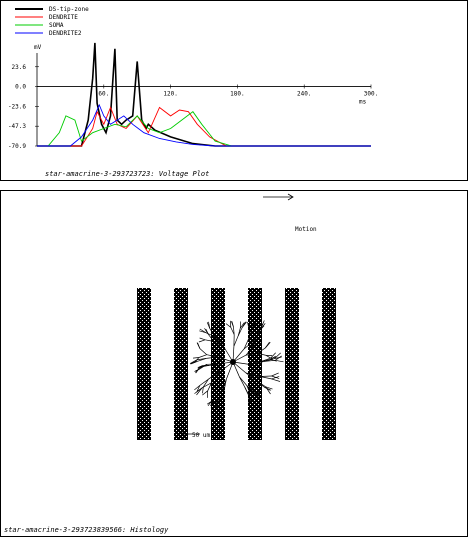 The height and width of the screenshot is (540, 468). I want to click on legend-label: DS-tip-zone, so click(69, 9).